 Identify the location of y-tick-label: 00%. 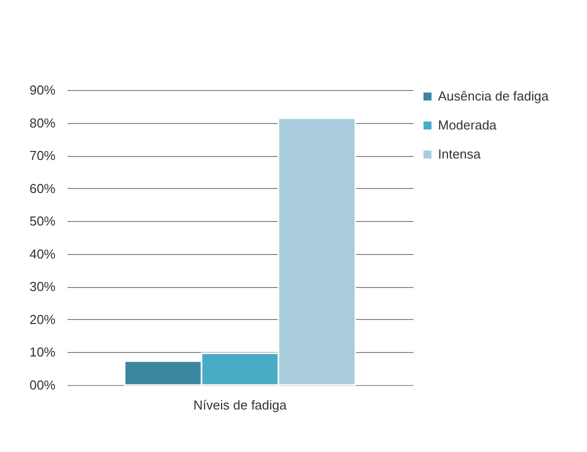
(42, 385).